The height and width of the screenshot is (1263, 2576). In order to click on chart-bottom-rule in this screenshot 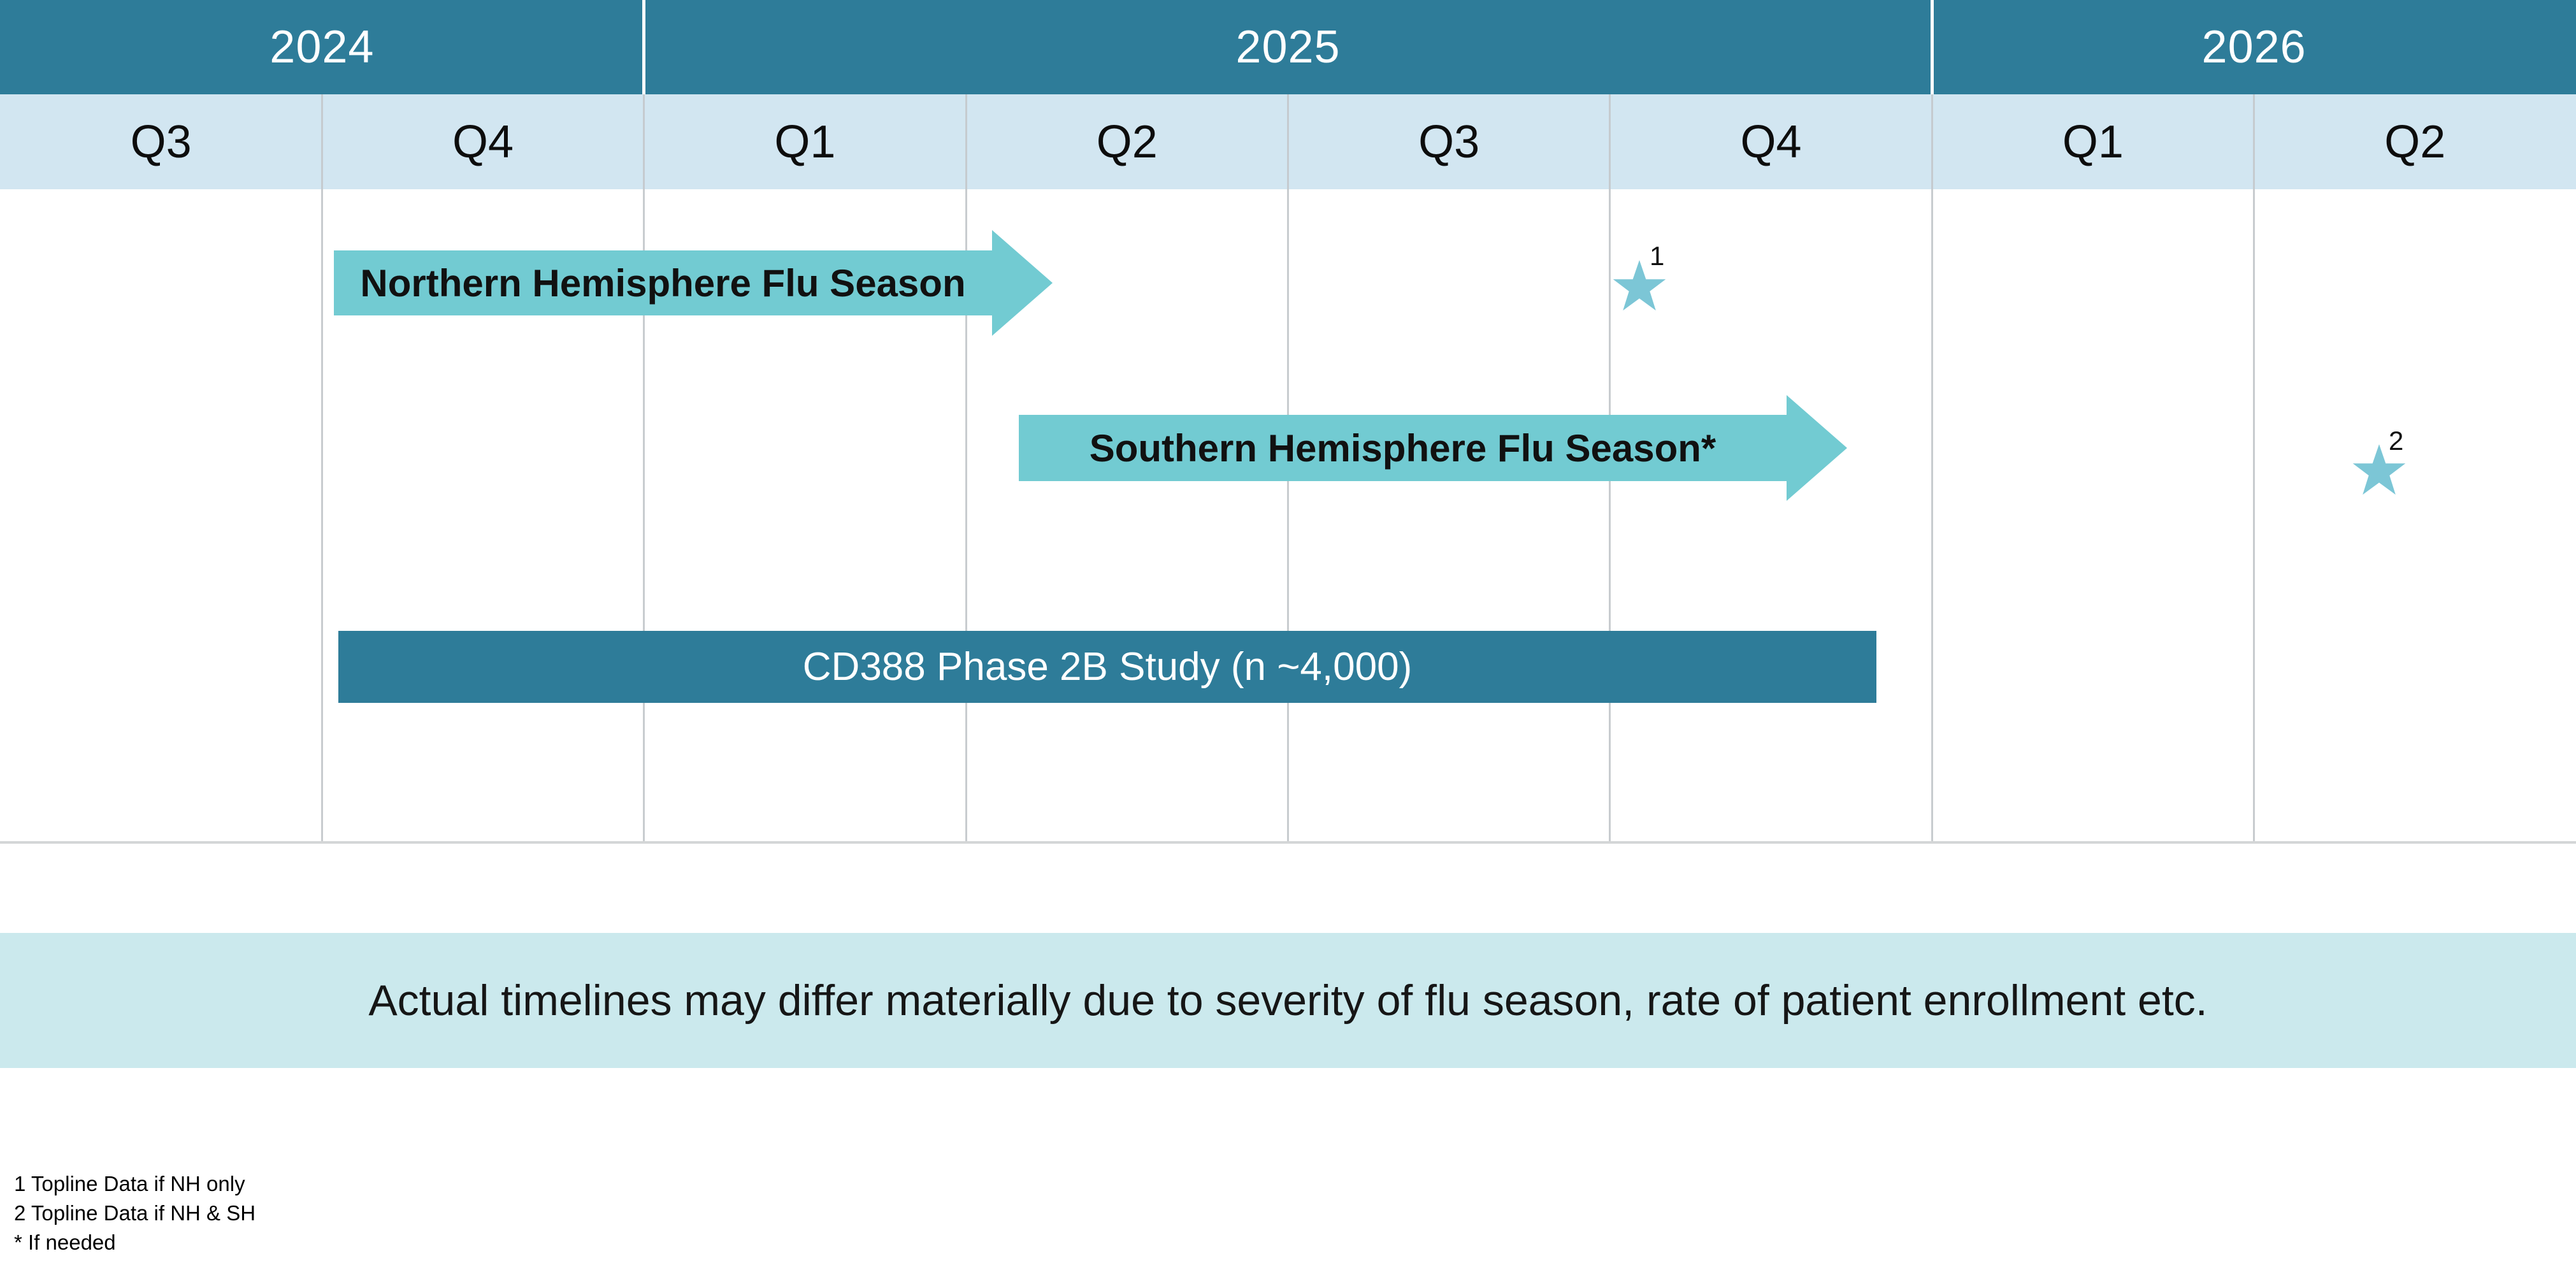, I will do `click(1288, 843)`.